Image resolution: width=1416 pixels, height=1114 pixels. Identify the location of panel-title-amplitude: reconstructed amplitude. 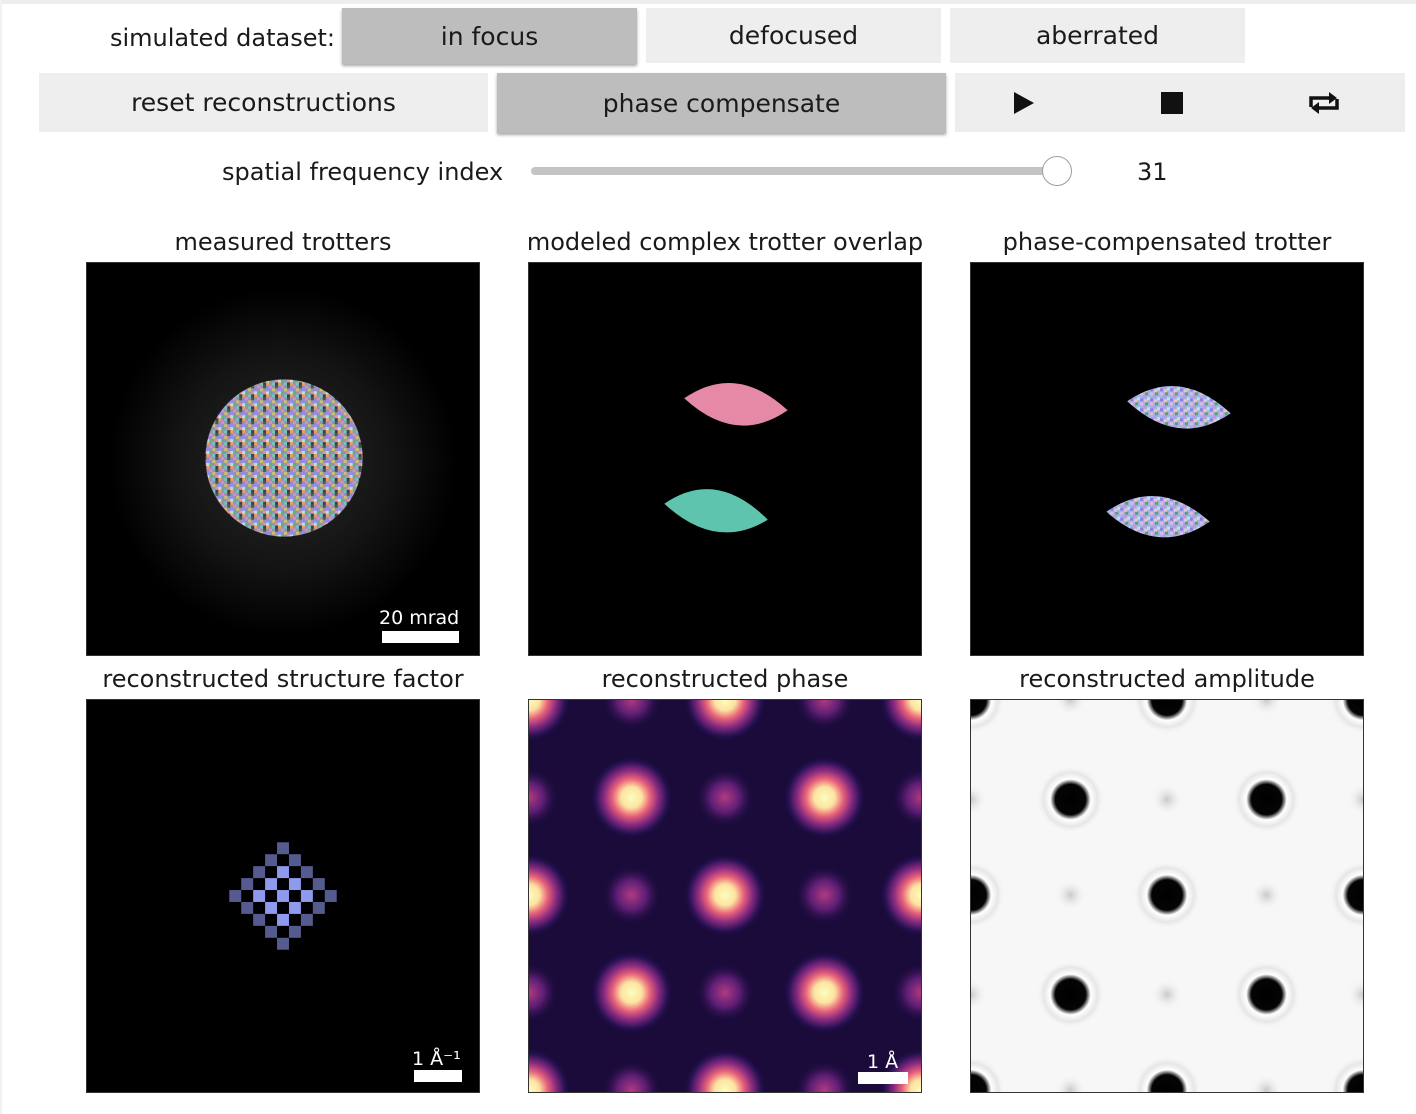
(1167, 679).